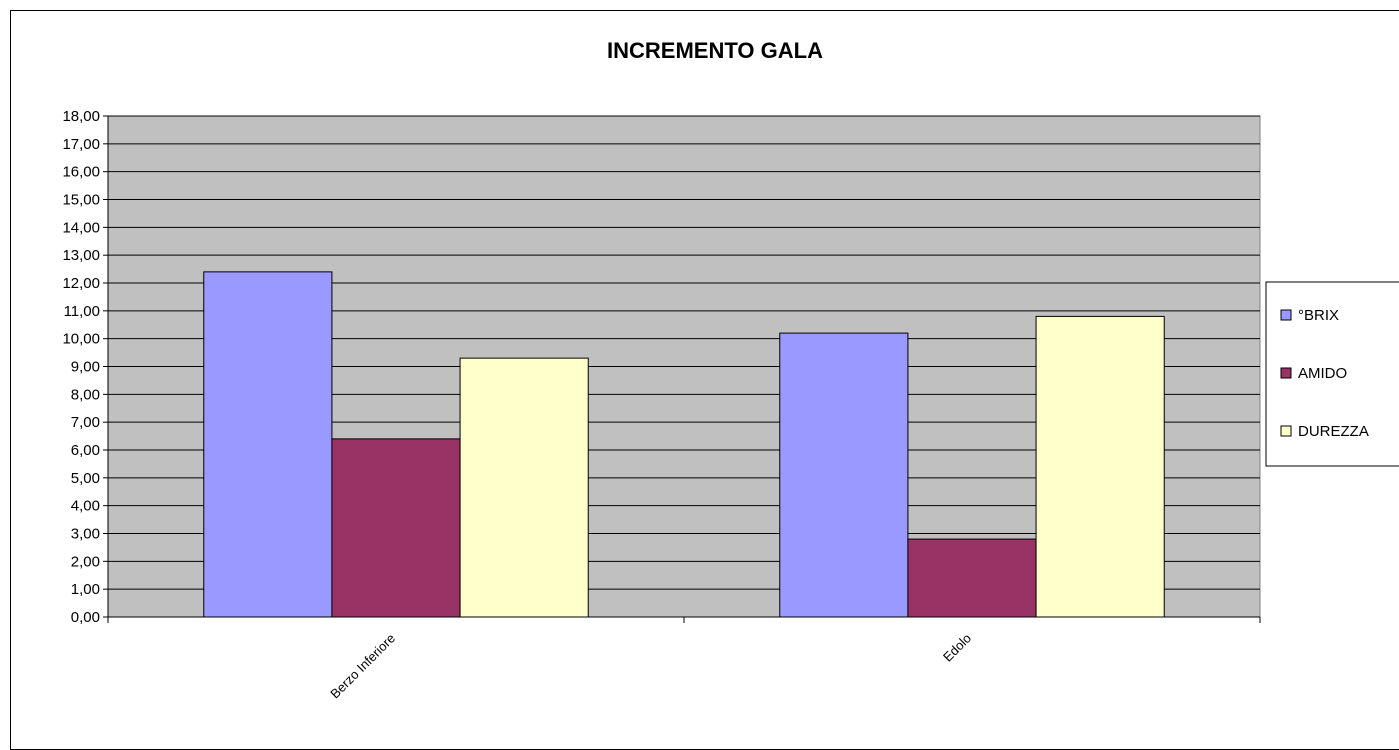  What do you see at coordinates (81, 227) in the screenshot?
I see `y-tick-label: 14,00` at bounding box center [81, 227].